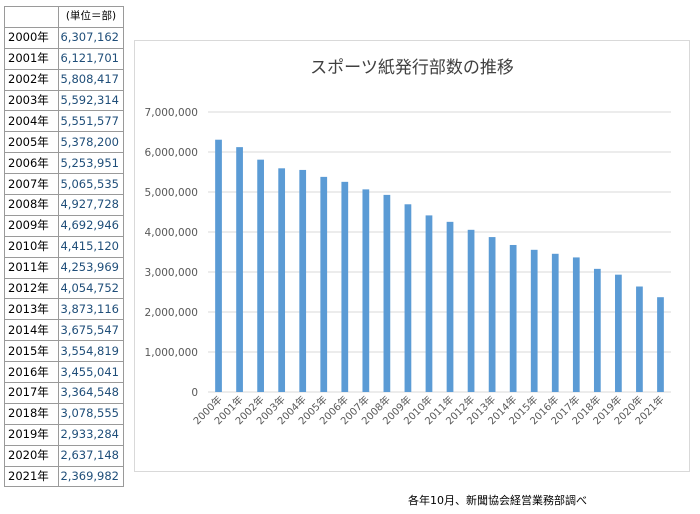 The width and height of the screenshot is (700, 514). I want to click on value-cell: 4,415,120, so click(91, 246).